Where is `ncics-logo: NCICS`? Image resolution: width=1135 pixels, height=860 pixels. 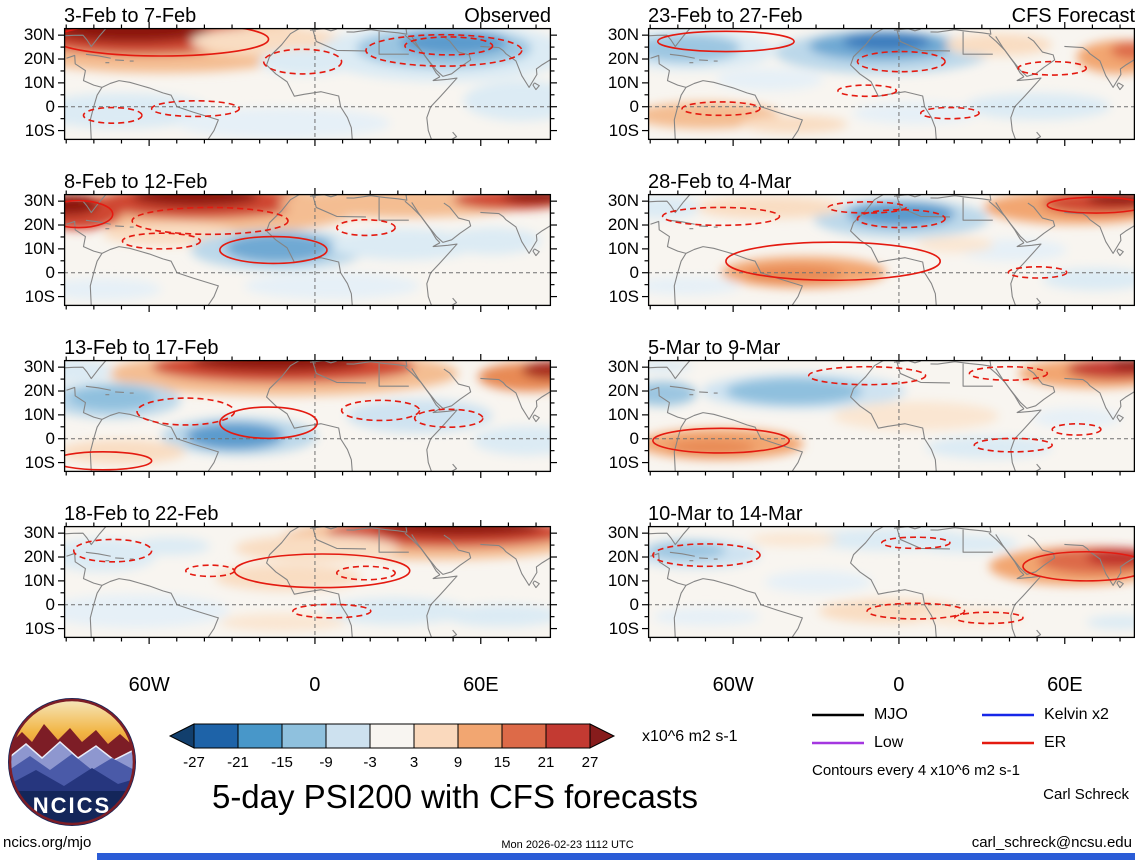 ncics-logo: NCICS is located at coordinates (72, 762).